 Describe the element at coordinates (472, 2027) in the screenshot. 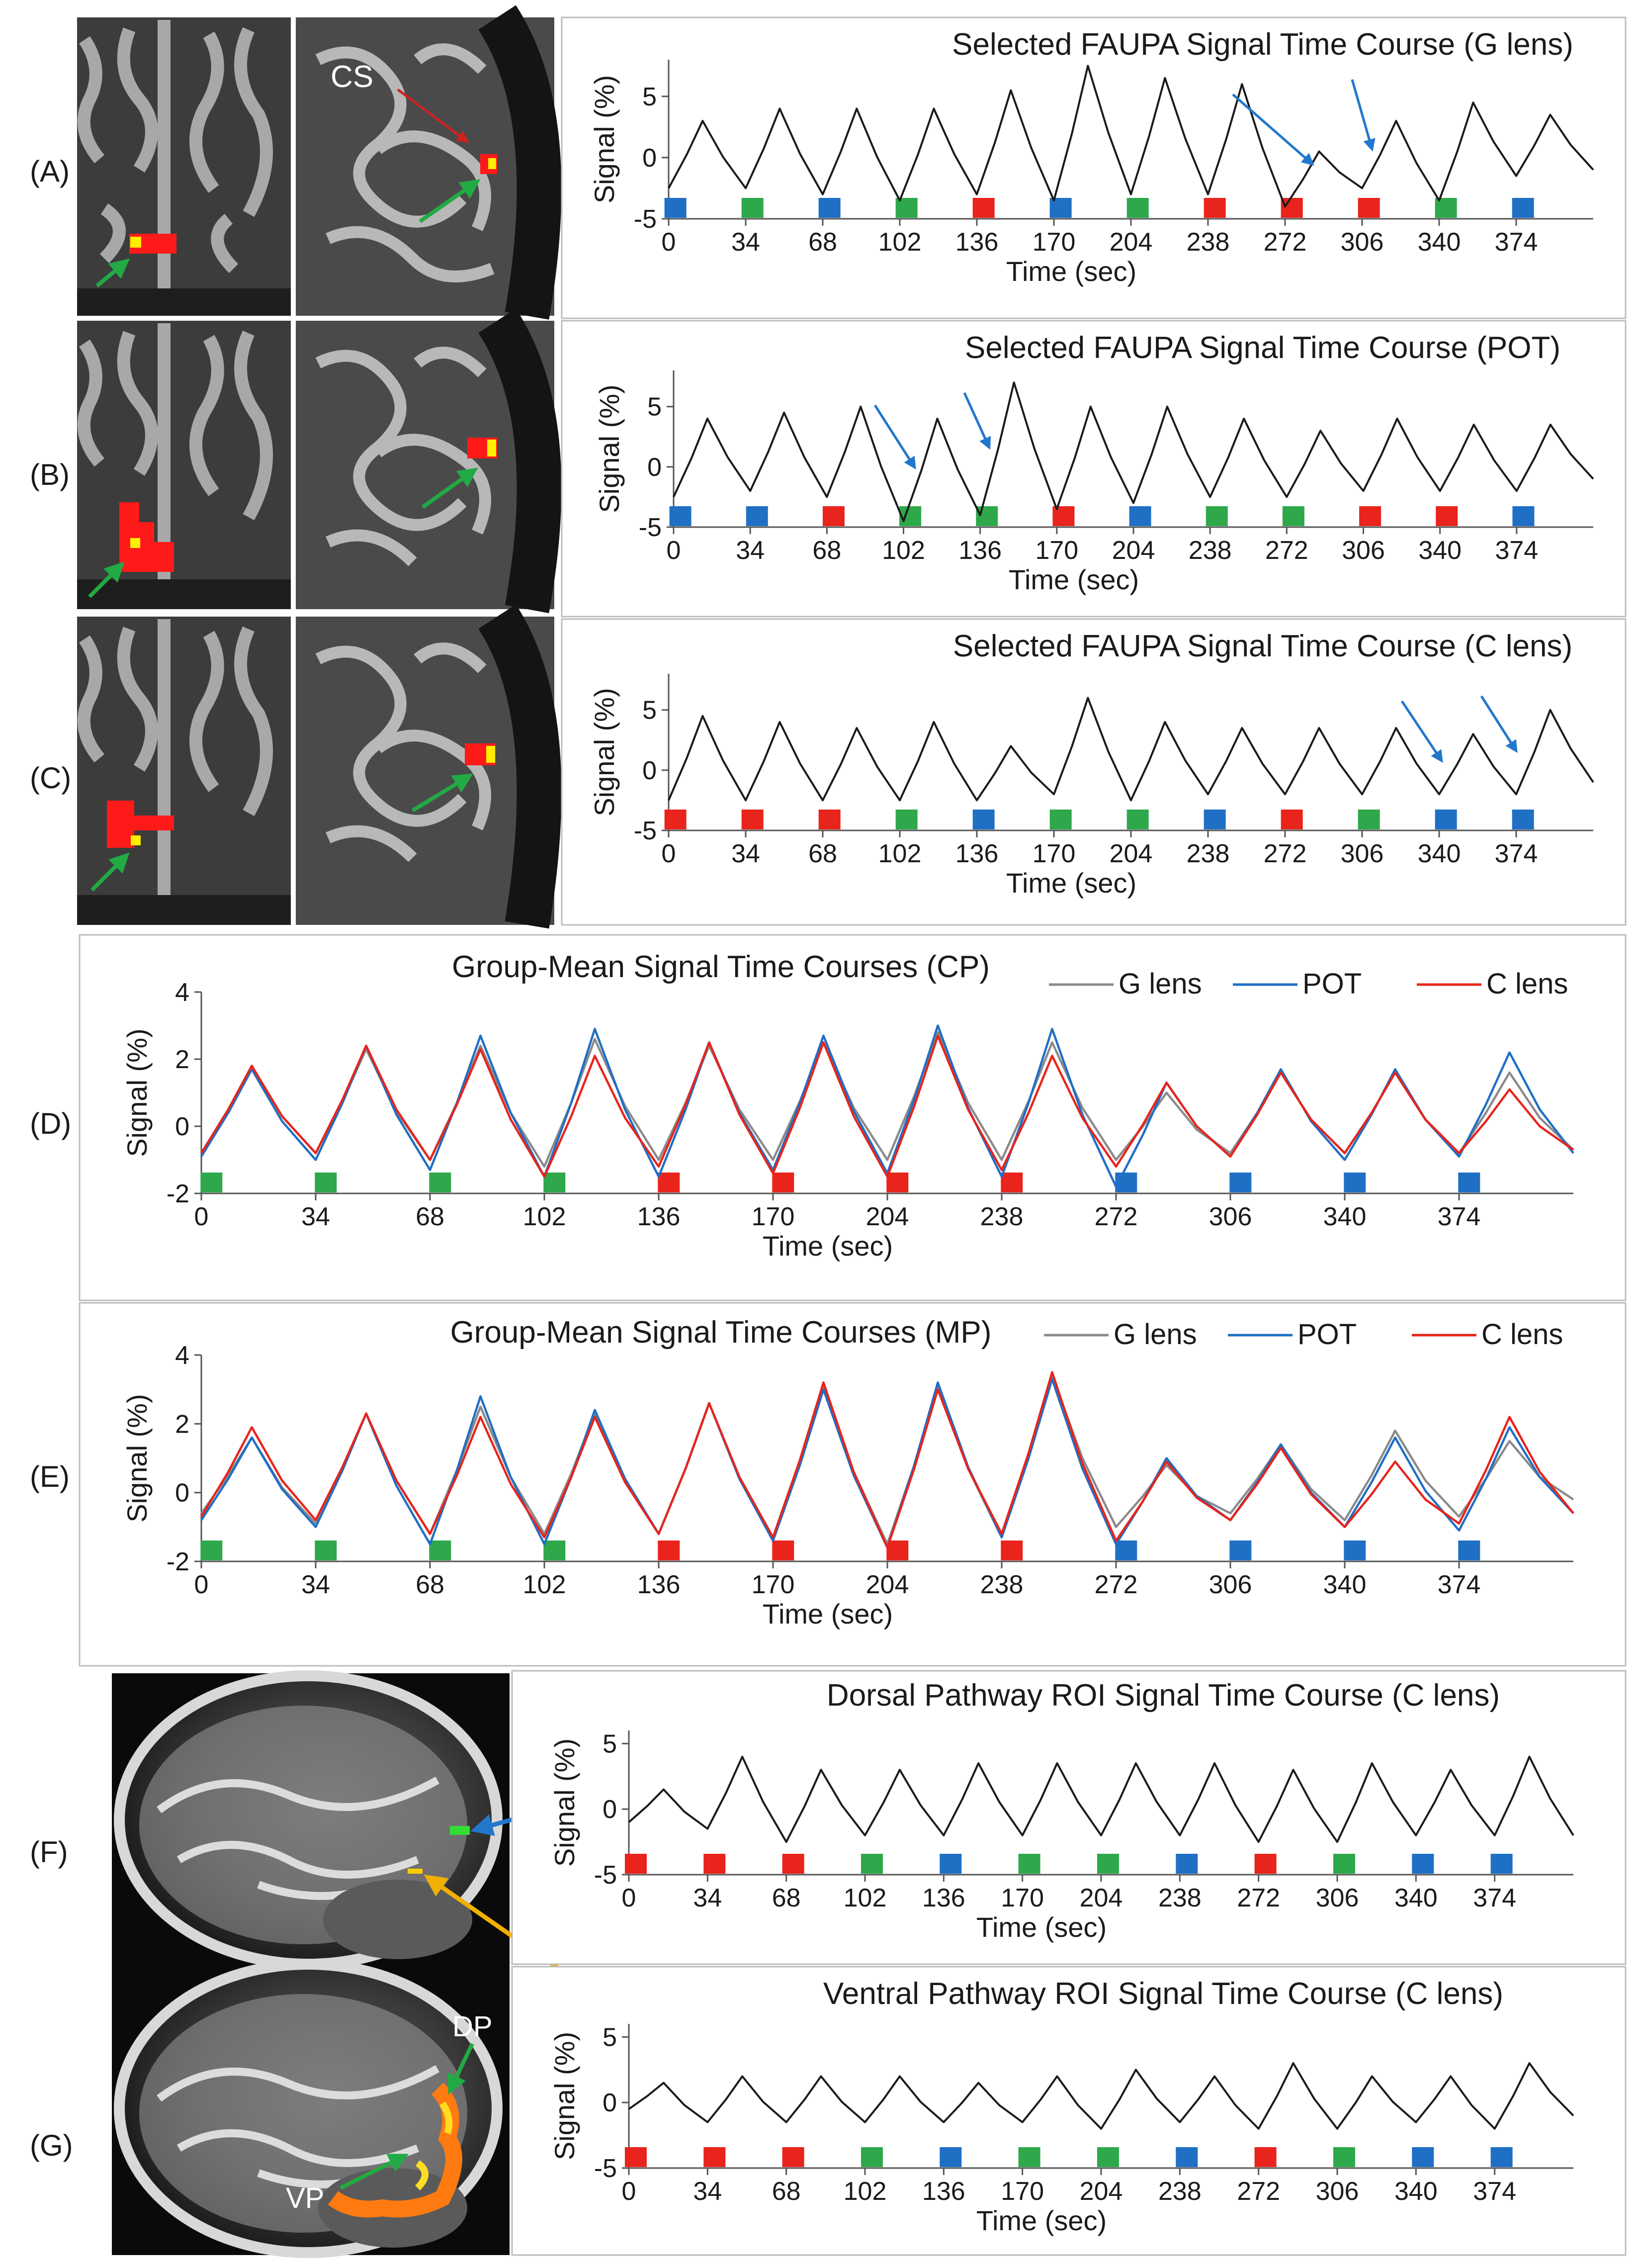

I see `label-dp: DP` at that location.